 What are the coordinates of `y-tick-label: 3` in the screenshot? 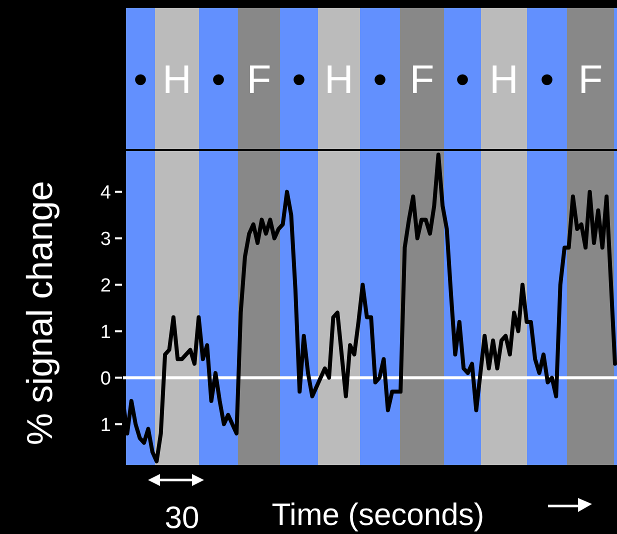 It's located at (105, 239).